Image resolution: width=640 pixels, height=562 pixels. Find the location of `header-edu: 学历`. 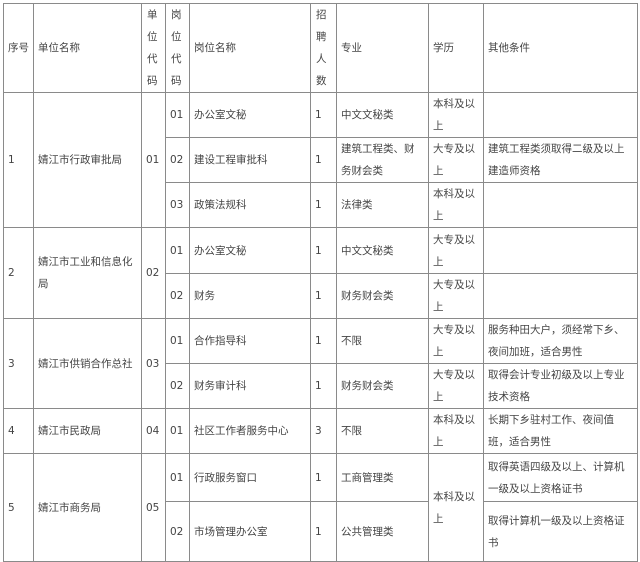

header-edu: 学历 is located at coordinates (456, 48).